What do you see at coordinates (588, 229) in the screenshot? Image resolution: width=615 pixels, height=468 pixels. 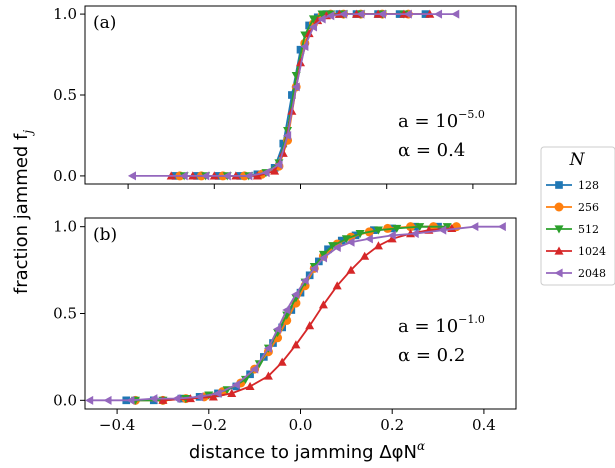 I see `legend-label: 512` at bounding box center [588, 229].